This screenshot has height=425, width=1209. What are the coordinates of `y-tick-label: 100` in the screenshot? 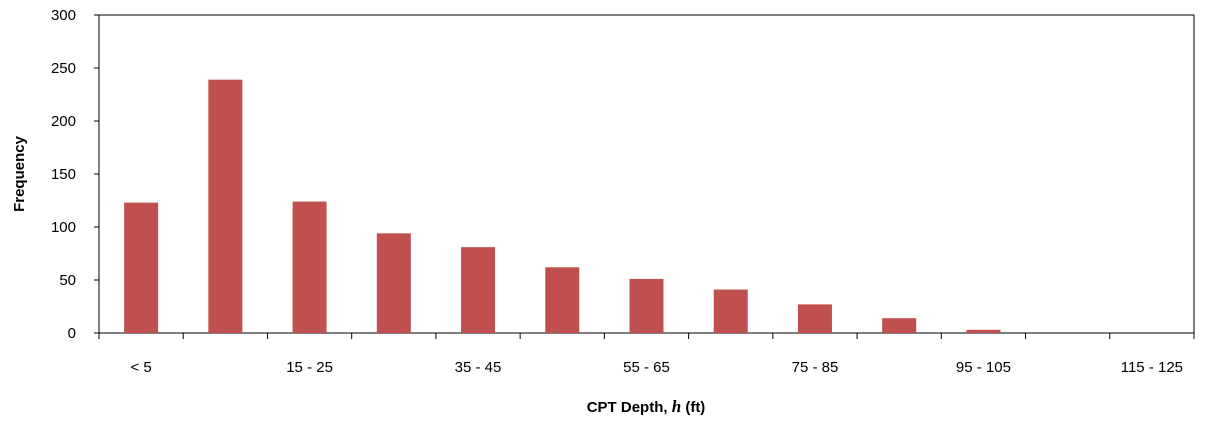 It's located at (63, 227).